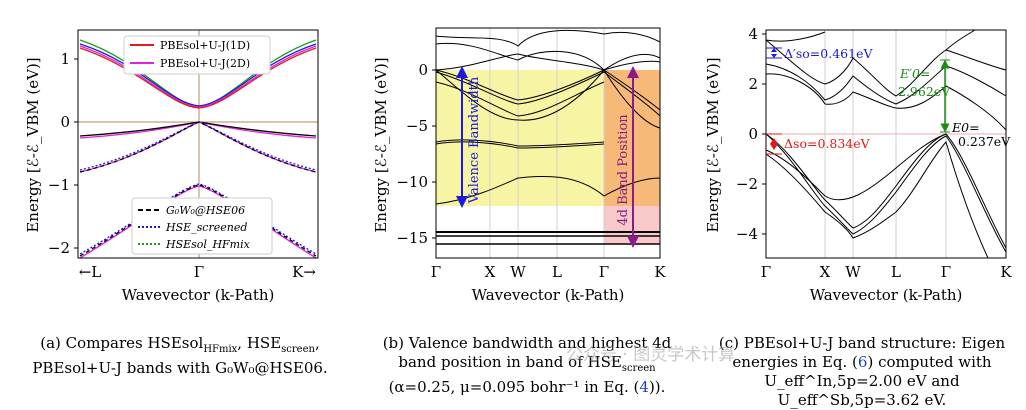 The image size is (1026, 410). I want to click on panel-a-legend-top: PBEsol+U-J(1D) PBEsol+U-J(2D), so click(197, 55).